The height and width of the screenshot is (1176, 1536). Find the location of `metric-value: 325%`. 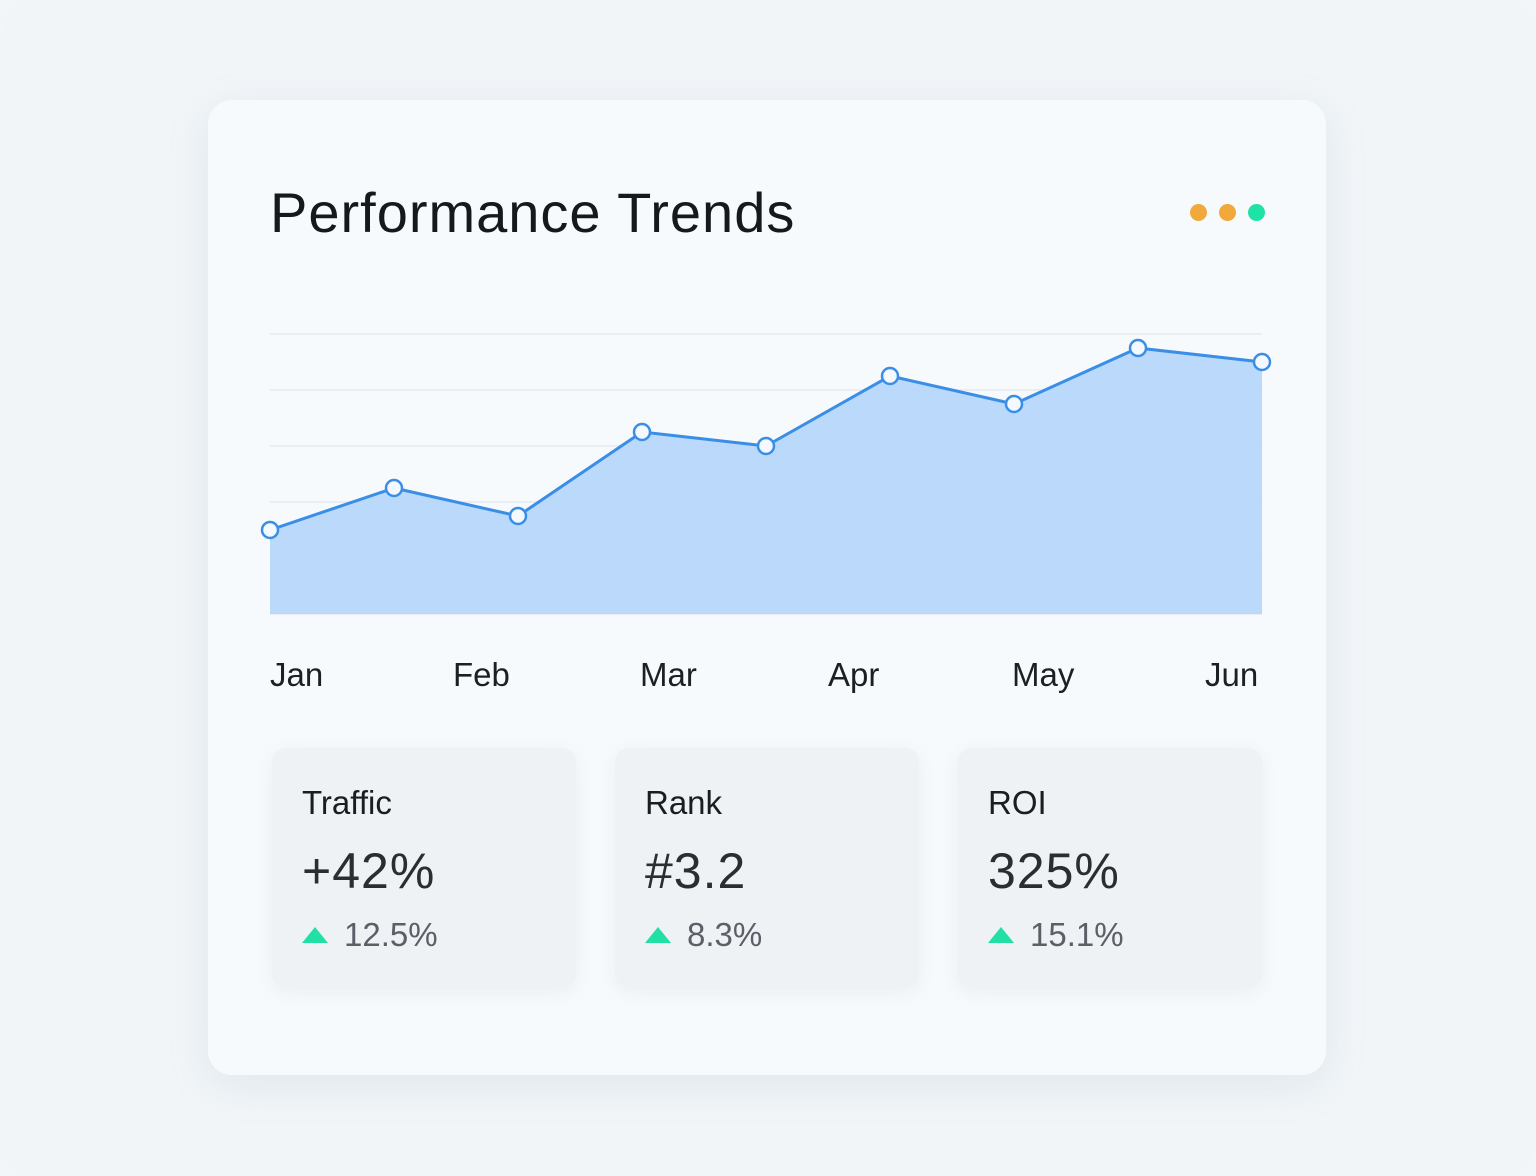

metric-value: 325% is located at coordinates (1054, 871).